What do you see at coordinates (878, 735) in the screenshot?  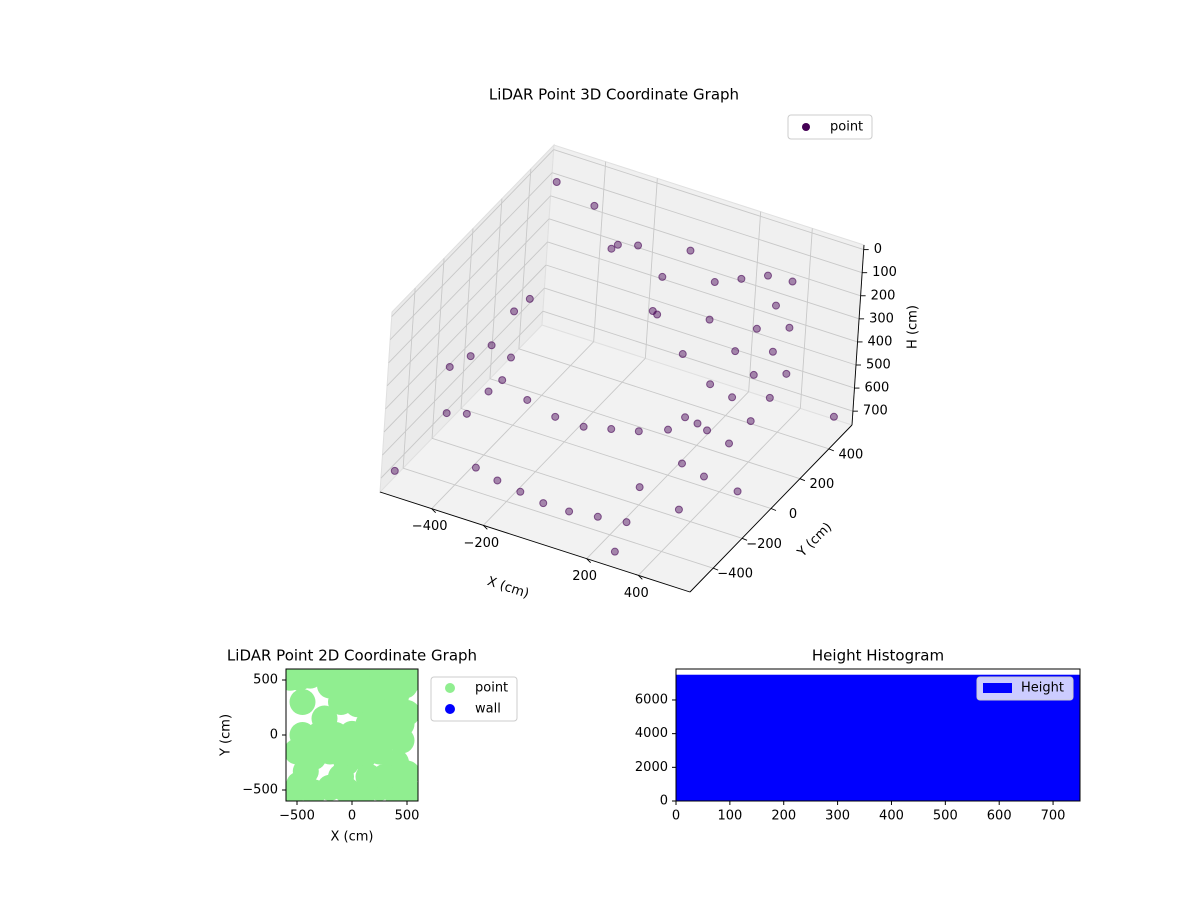 I see `axes-frame` at bounding box center [878, 735].